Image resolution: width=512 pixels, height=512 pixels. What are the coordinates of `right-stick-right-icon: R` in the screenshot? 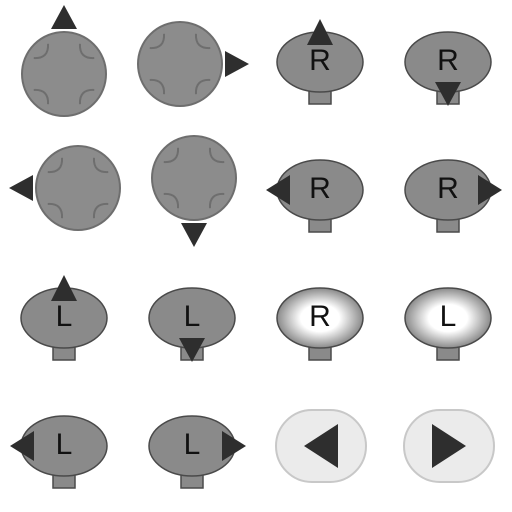 It's located at (448, 192).